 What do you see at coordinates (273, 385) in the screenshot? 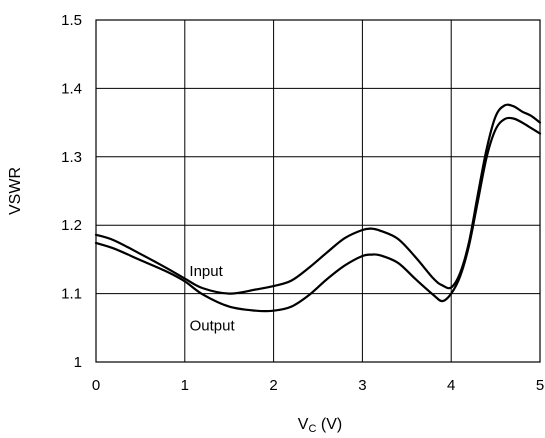
I see `x-tick-label: 2` at bounding box center [273, 385].